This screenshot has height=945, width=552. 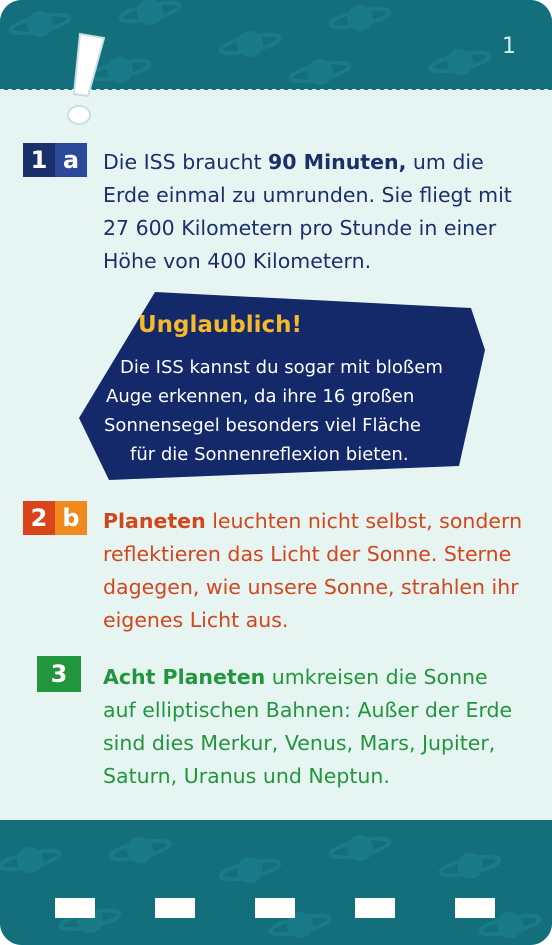 What do you see at coordinates (281, 367) in the screenshot?
I see `info-line: Die ISS kannst du sogar mit bloßem` at bounding box center [281, 367].